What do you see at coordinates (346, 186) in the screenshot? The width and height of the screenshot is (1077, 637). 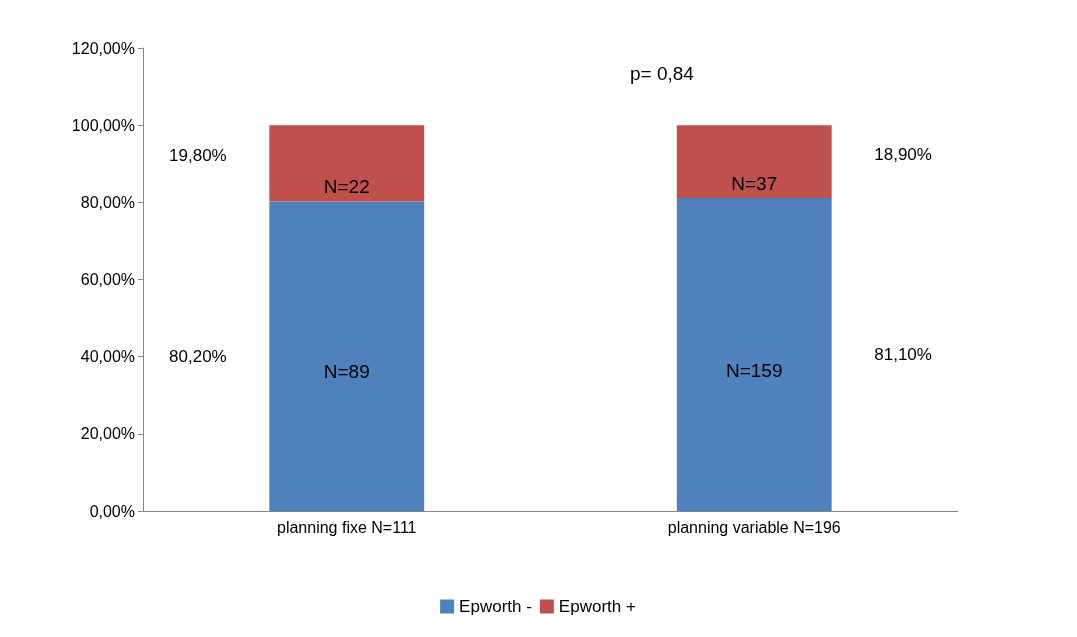 I see `annotation: N=22` at bounding box center [346, 186].